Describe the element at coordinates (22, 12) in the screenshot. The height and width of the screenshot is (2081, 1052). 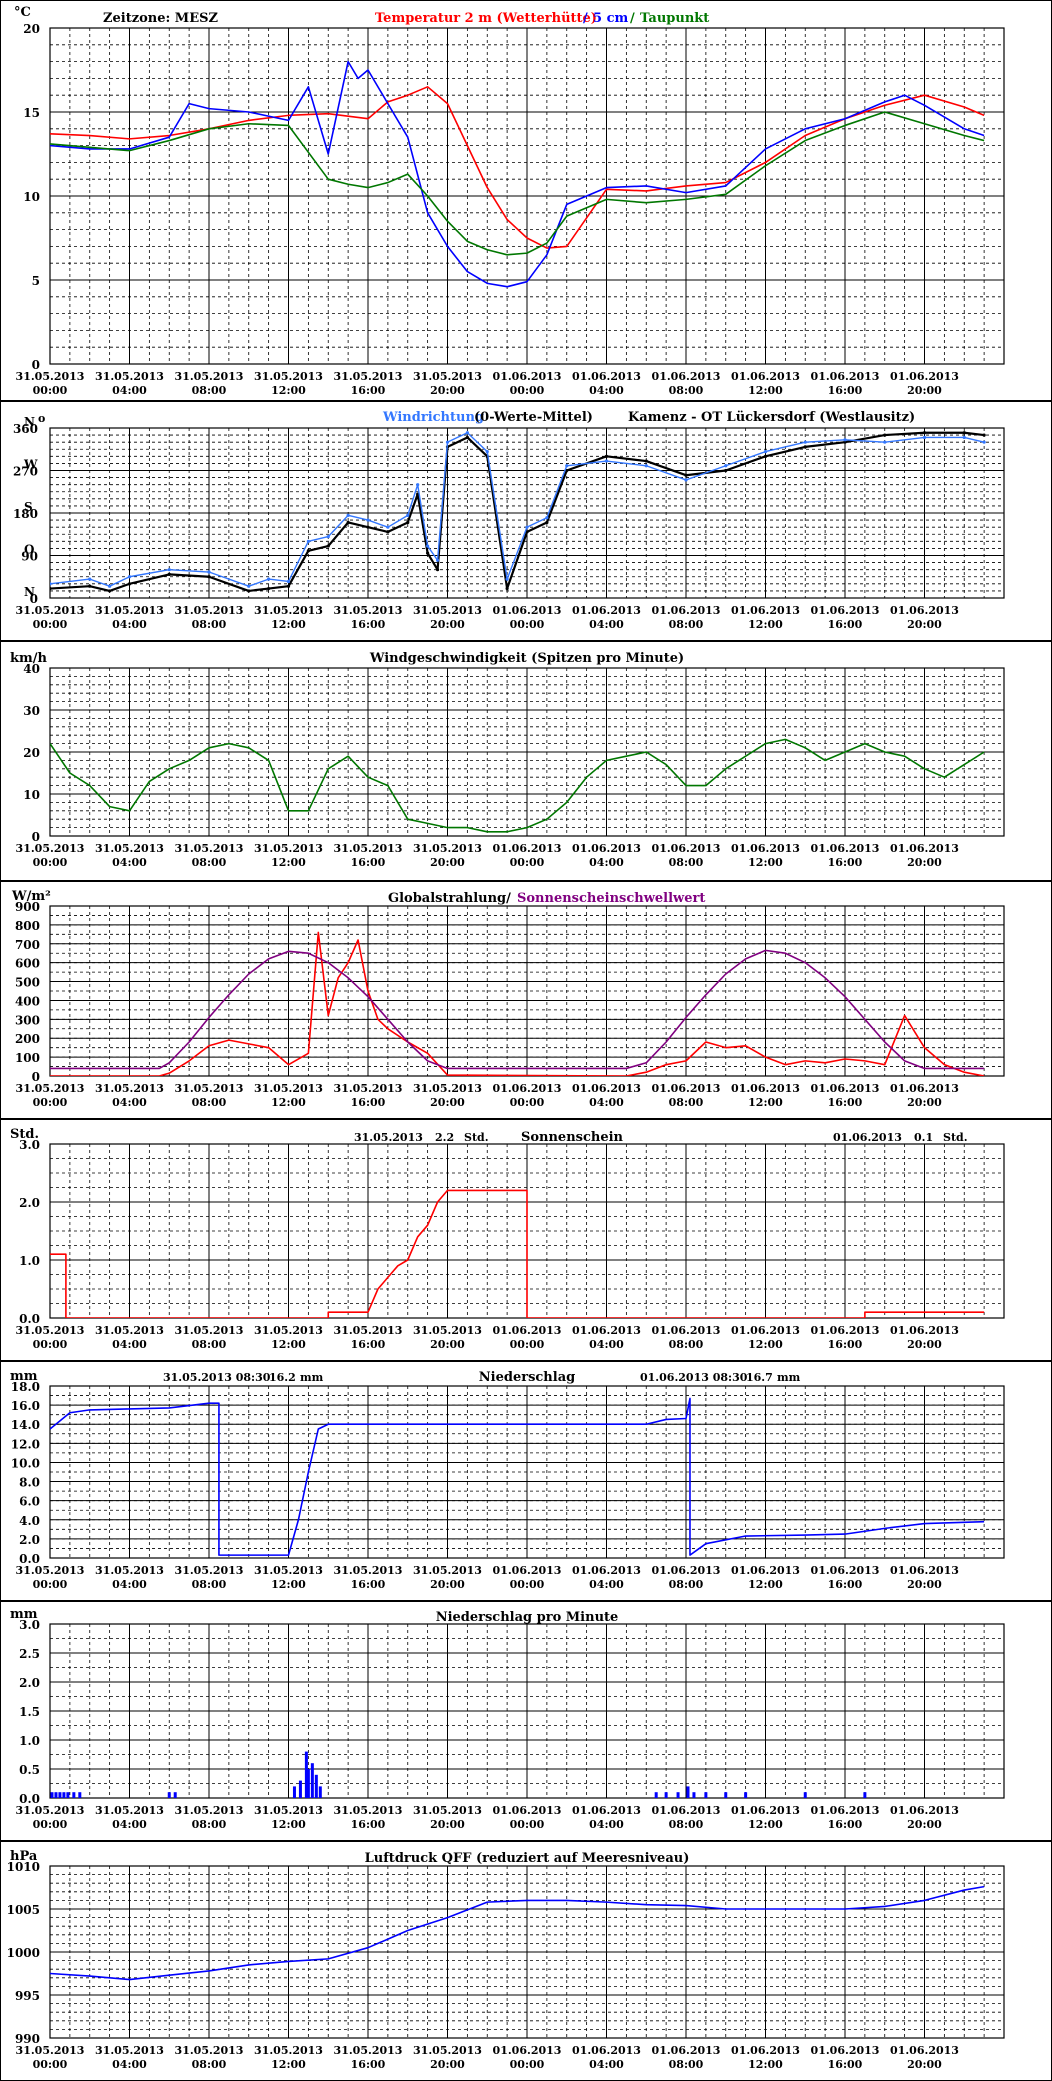
I see `y-unit-label: °C` at that location.